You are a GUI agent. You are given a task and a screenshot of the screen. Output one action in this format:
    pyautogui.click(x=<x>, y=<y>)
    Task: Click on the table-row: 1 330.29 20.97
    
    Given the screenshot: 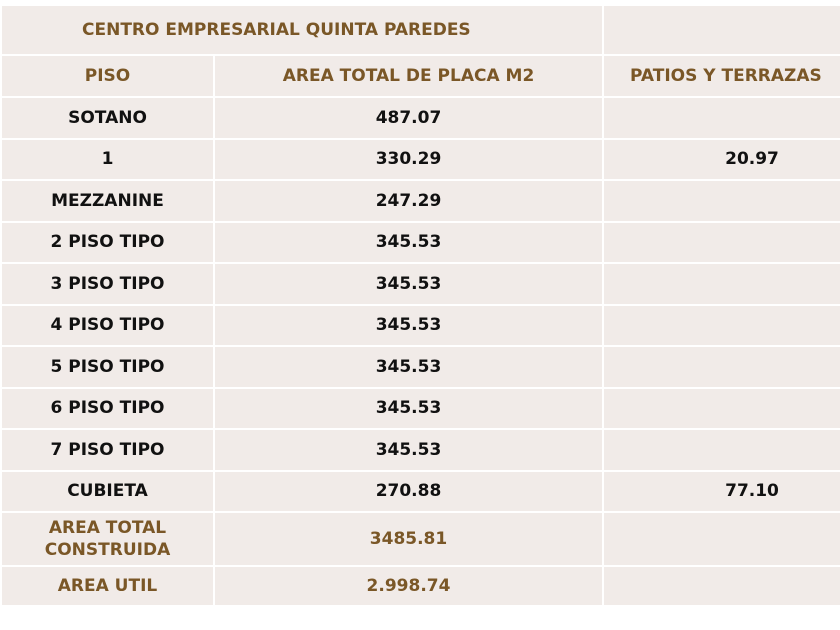 What is the action you would take?
    pyautogui.click(x=420, y=159)
    